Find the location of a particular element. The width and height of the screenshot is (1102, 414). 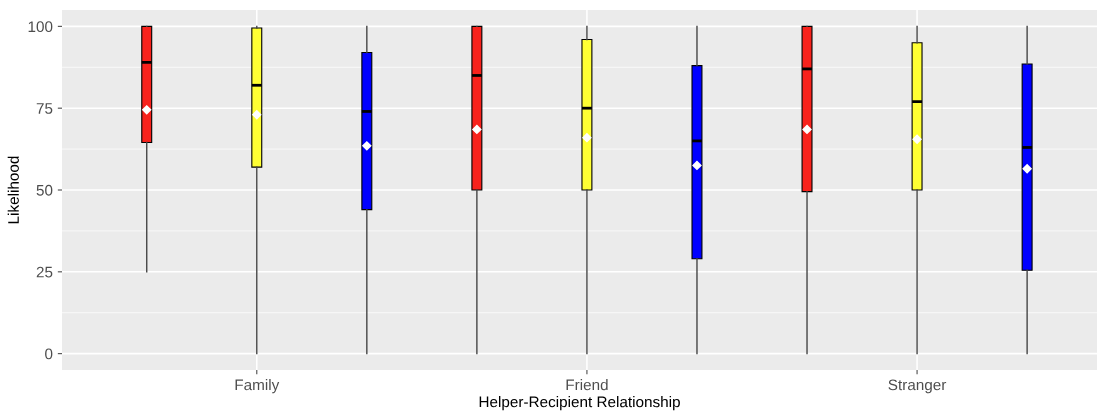

y-tick-label: 100 is located at coordinates (40, 27).